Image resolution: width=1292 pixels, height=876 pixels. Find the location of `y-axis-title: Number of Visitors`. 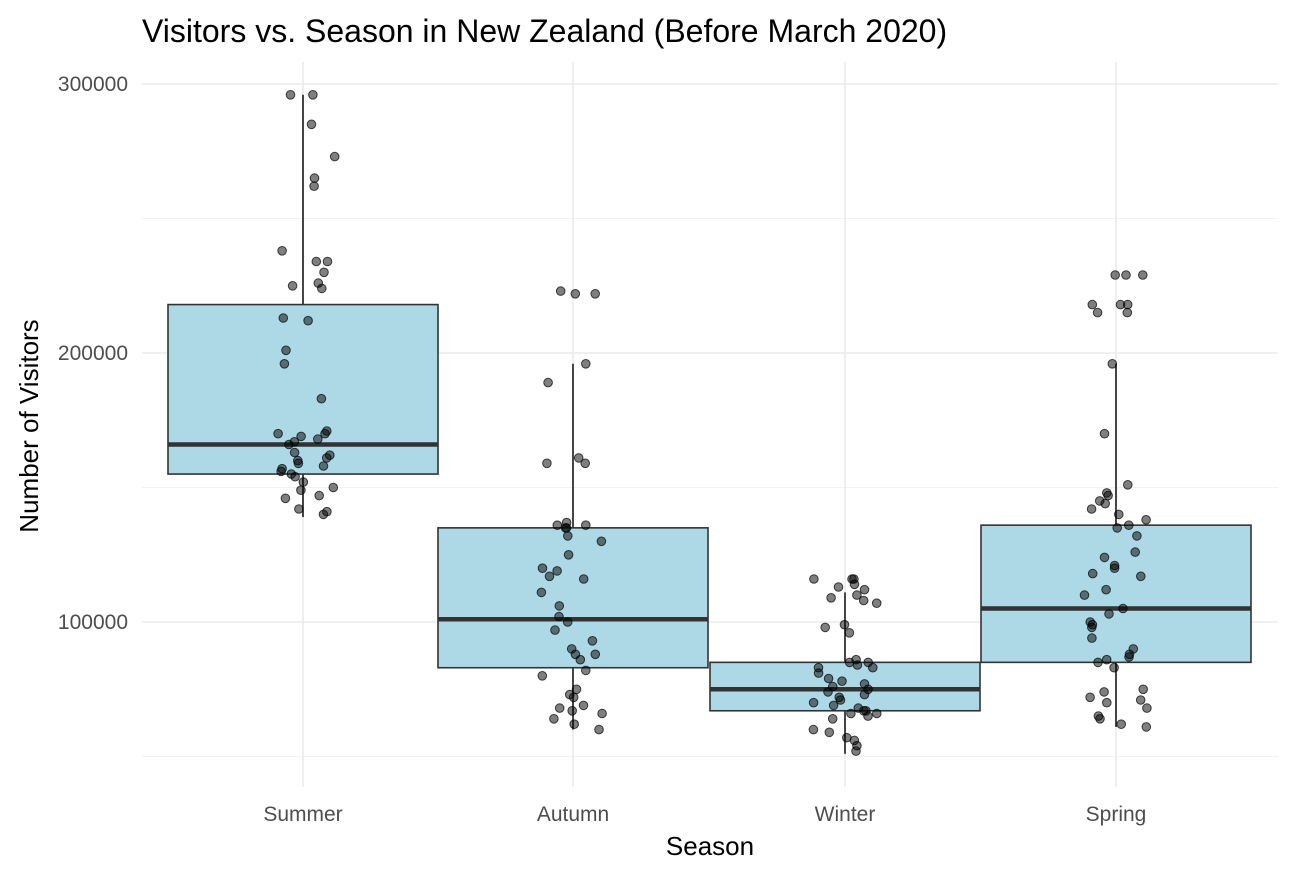

y-axis-title: Number of Visitors is located at coordinates (29, 425).